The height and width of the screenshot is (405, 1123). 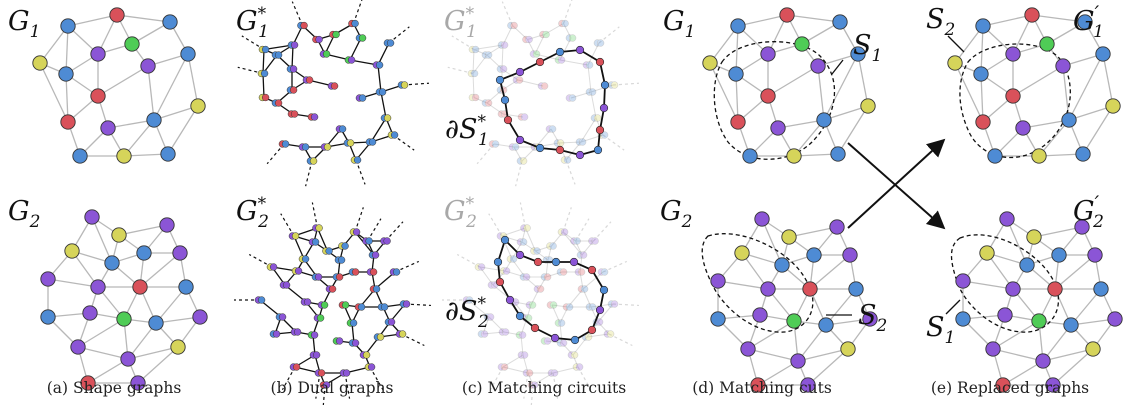 I want to click on label-e-bottom: G′ 2, so click(x=1088, y=211).